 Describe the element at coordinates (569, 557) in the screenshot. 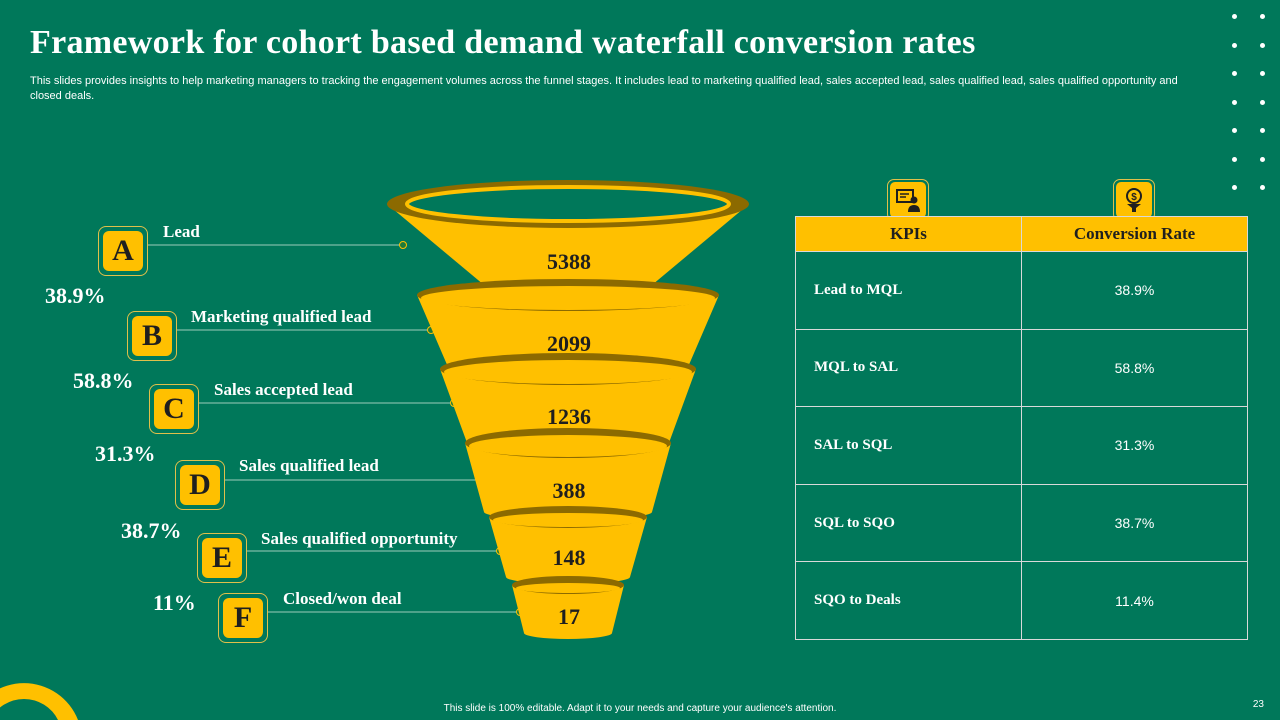

I see `funnel-value-e: 148` at that location.